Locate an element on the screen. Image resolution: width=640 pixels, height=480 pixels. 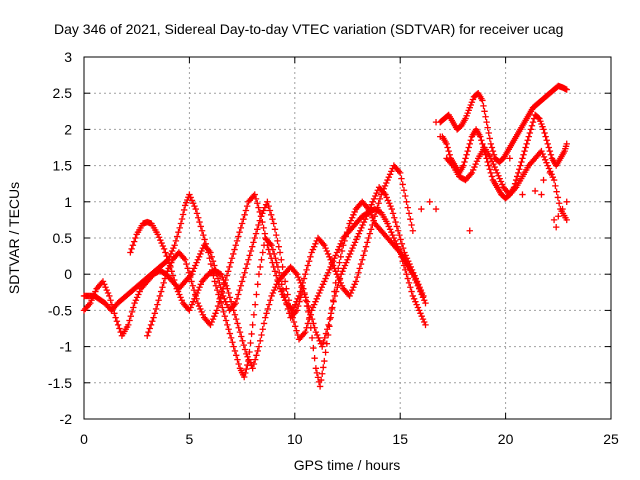
x-axis-label: GPS time / hours is located at coordinates (347, 465).